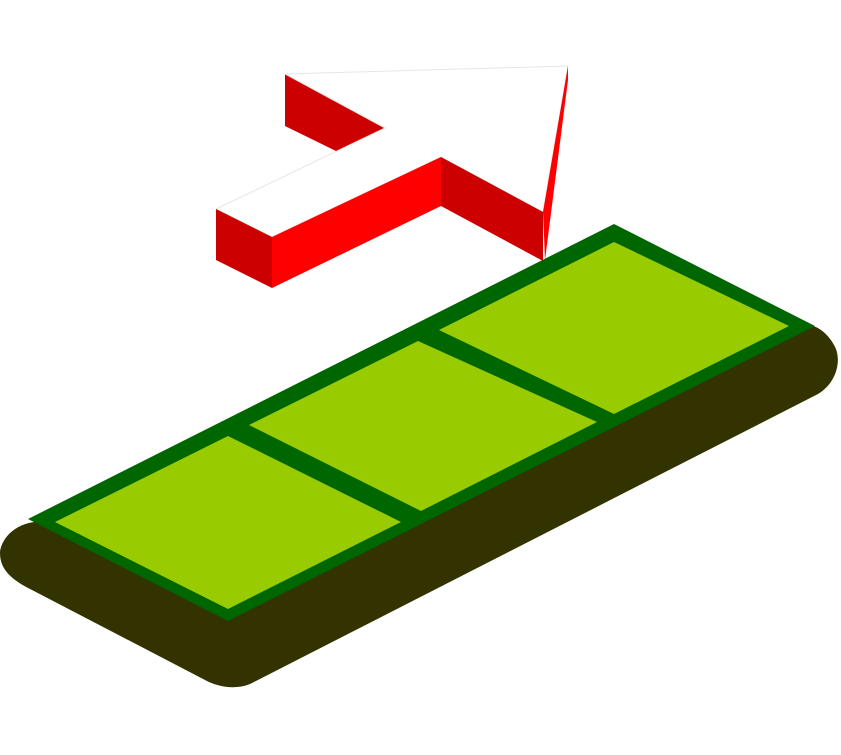 The image size is (841, 755). What do you see at coordinates (244, 248) in the screenshot?
I see `arrow-end-cap` at bounding box center [244, 248].